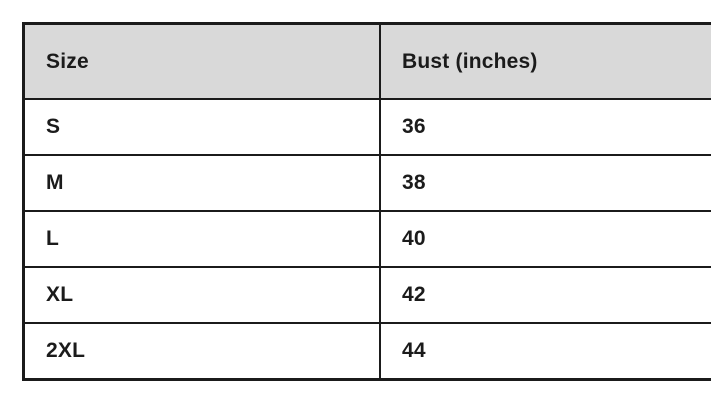 The width and height of the screenshot is (711, 400). I want to click on table-row: L 40, so click(366, 239).